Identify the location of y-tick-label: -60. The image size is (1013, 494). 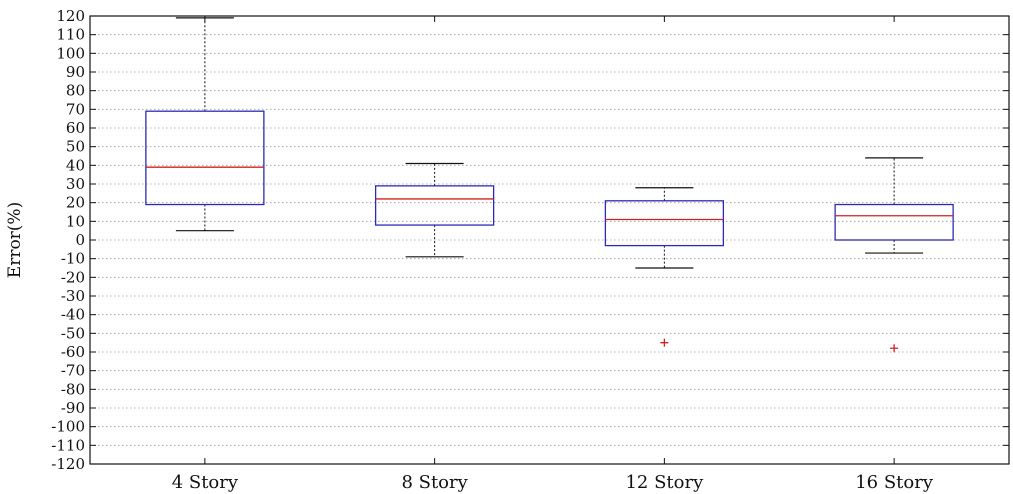
(73, 352).